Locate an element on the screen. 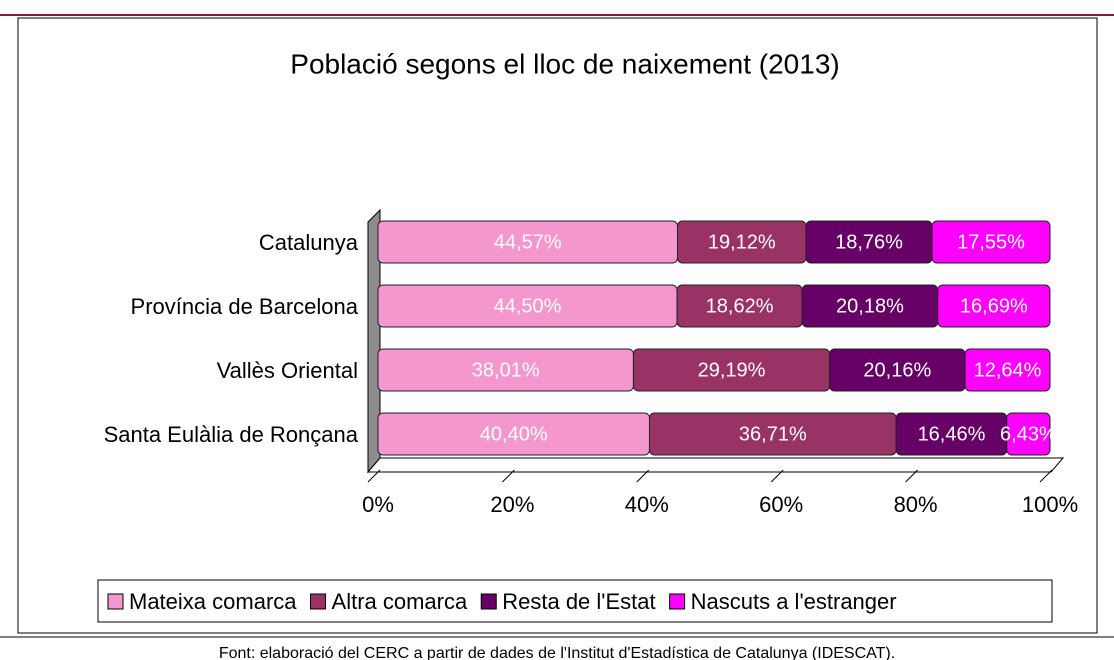 Image resolution: width=1114 pixels, height=660 pixels. legend-frame is located at coordinates (575, 601).